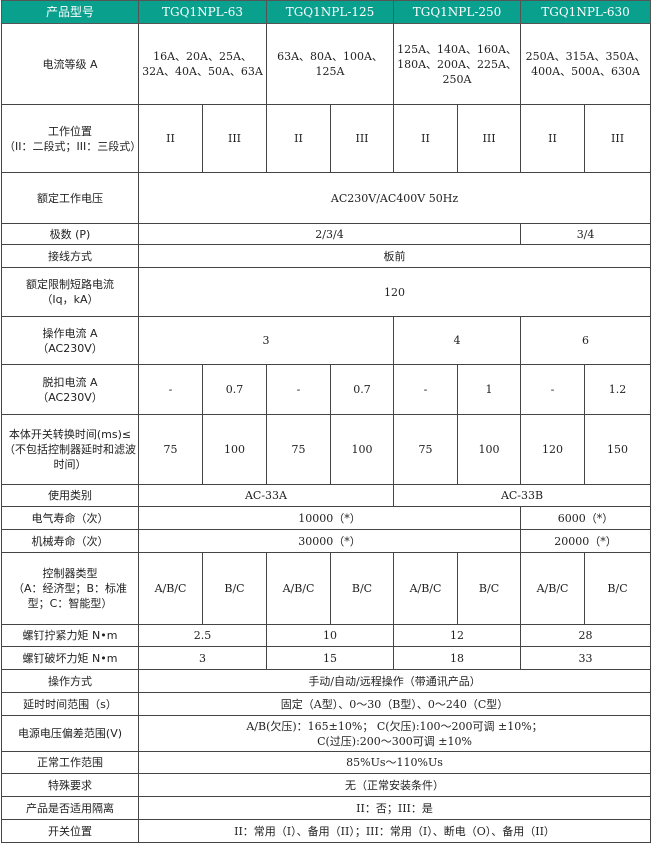 This screenshot has height=845, width=651. I want to click on row-label: 开关位置, so click(70, 831).